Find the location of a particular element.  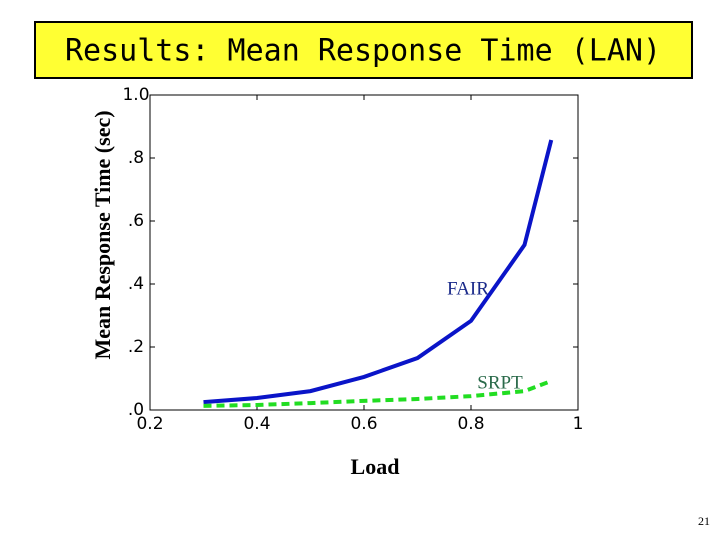

y-axis-label: Mean Response Time (sec) is located at coordinates (102, 234).